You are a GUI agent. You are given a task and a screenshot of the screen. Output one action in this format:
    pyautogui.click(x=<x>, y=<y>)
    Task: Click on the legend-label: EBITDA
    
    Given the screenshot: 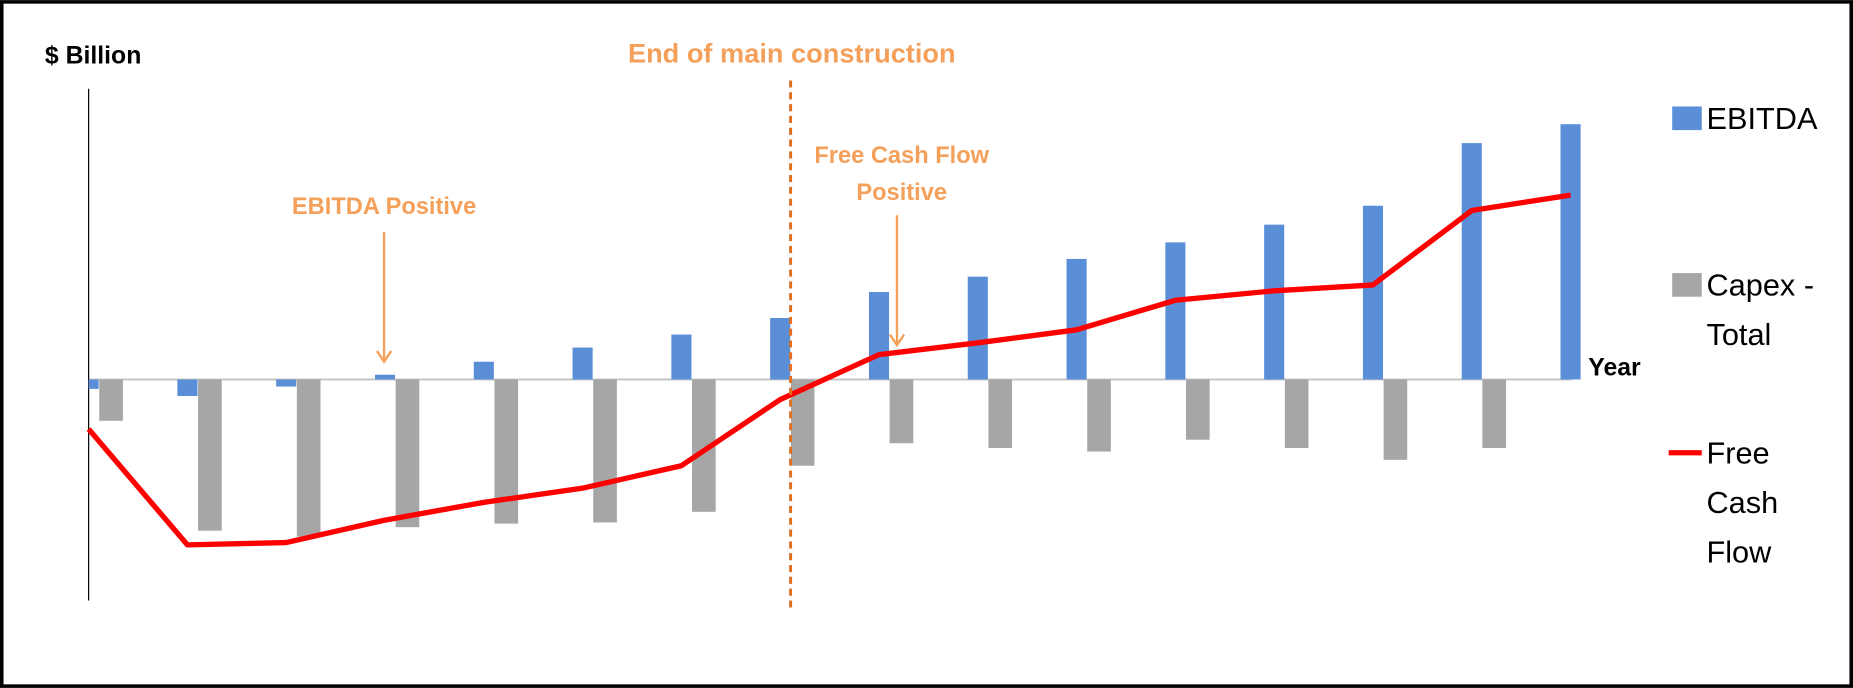 What is the action you would take?
    pyautogui.click(x=1762, y=118)
    